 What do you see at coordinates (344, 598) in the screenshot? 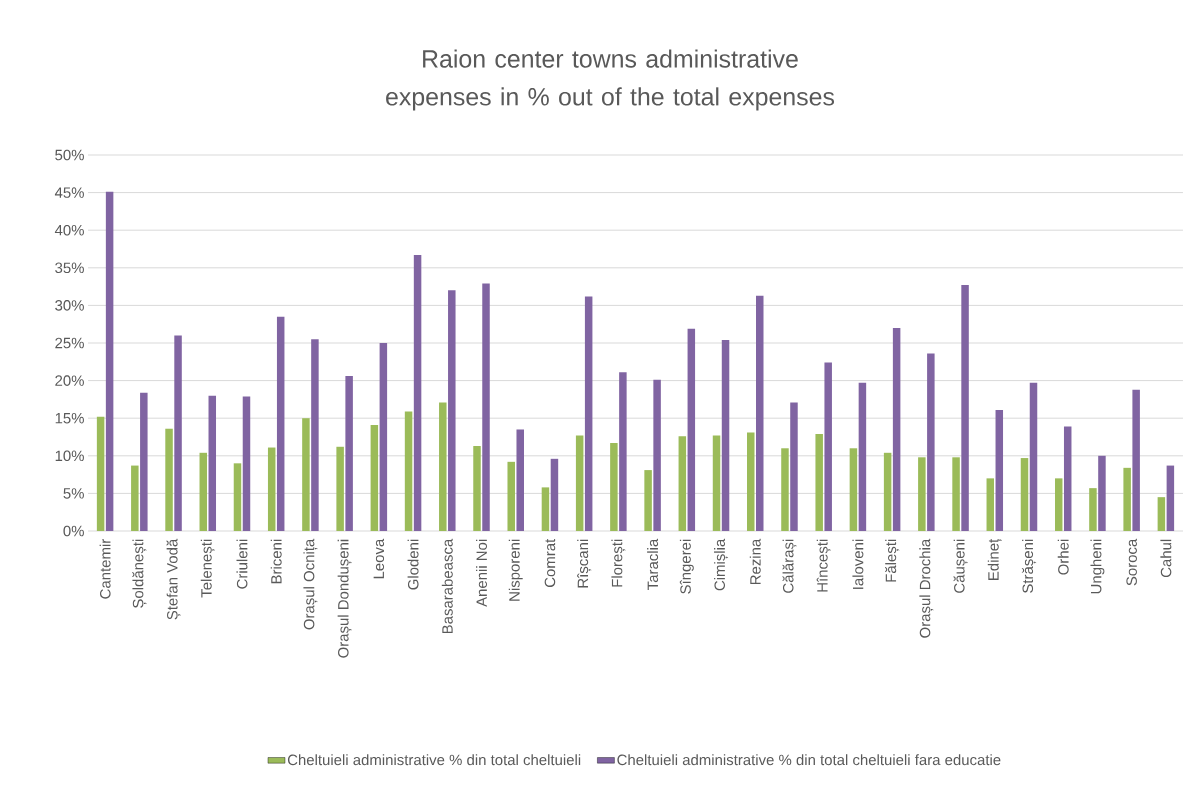
I see `x-tick-label: Orașul Dondușeni` at bounding box center [344, 598].